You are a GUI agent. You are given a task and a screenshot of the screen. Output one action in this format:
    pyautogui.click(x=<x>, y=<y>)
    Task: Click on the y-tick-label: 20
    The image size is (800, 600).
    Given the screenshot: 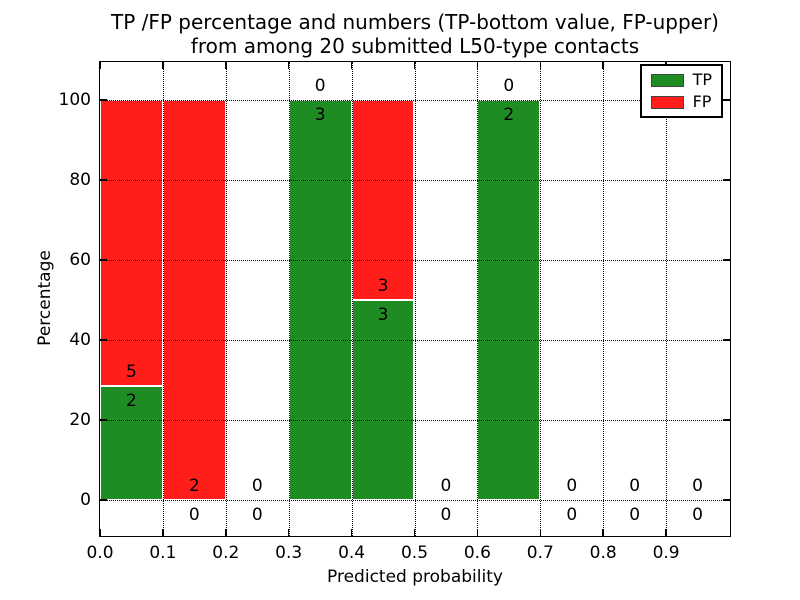 What is the action you would take?
    pyautogui.click(x=80, y=420)
    